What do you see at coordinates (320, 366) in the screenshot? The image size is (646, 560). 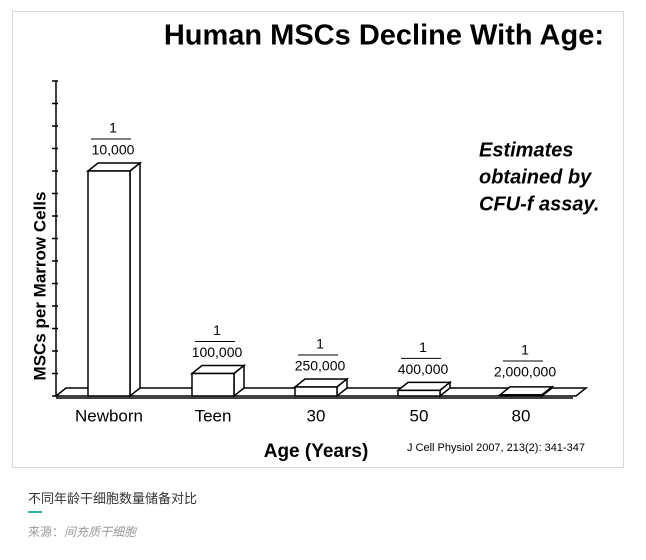 I see `value-label-denominator: 250,000` at bounding box center [320, 366].